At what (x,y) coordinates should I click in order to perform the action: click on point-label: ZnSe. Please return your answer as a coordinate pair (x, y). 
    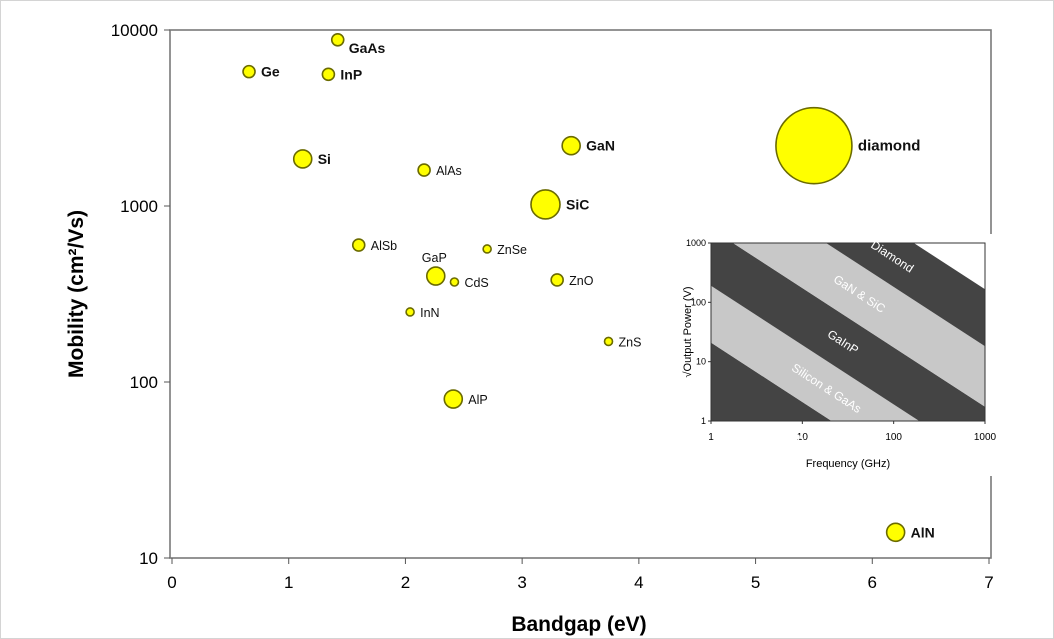
    Looking at the image, I should click on (512, 250).